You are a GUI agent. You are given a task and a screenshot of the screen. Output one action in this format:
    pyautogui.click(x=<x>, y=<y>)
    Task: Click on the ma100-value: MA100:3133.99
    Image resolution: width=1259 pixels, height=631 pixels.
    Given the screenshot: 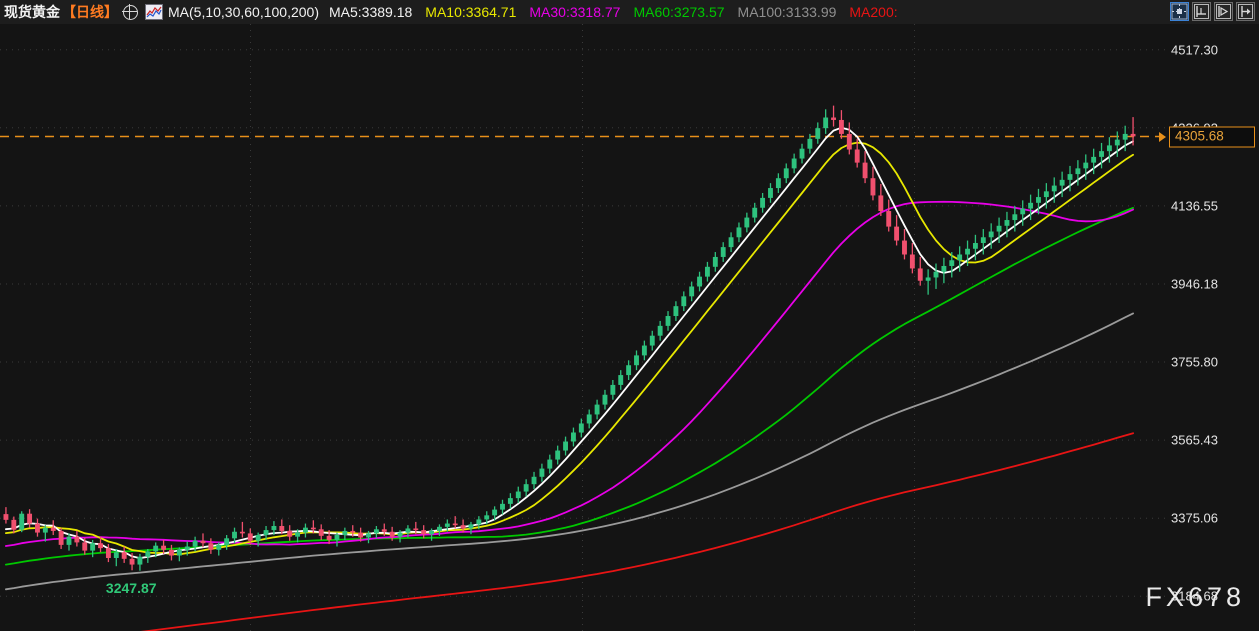 What is the action you would take?
    pyautogui.click(x=787, y=12)
    